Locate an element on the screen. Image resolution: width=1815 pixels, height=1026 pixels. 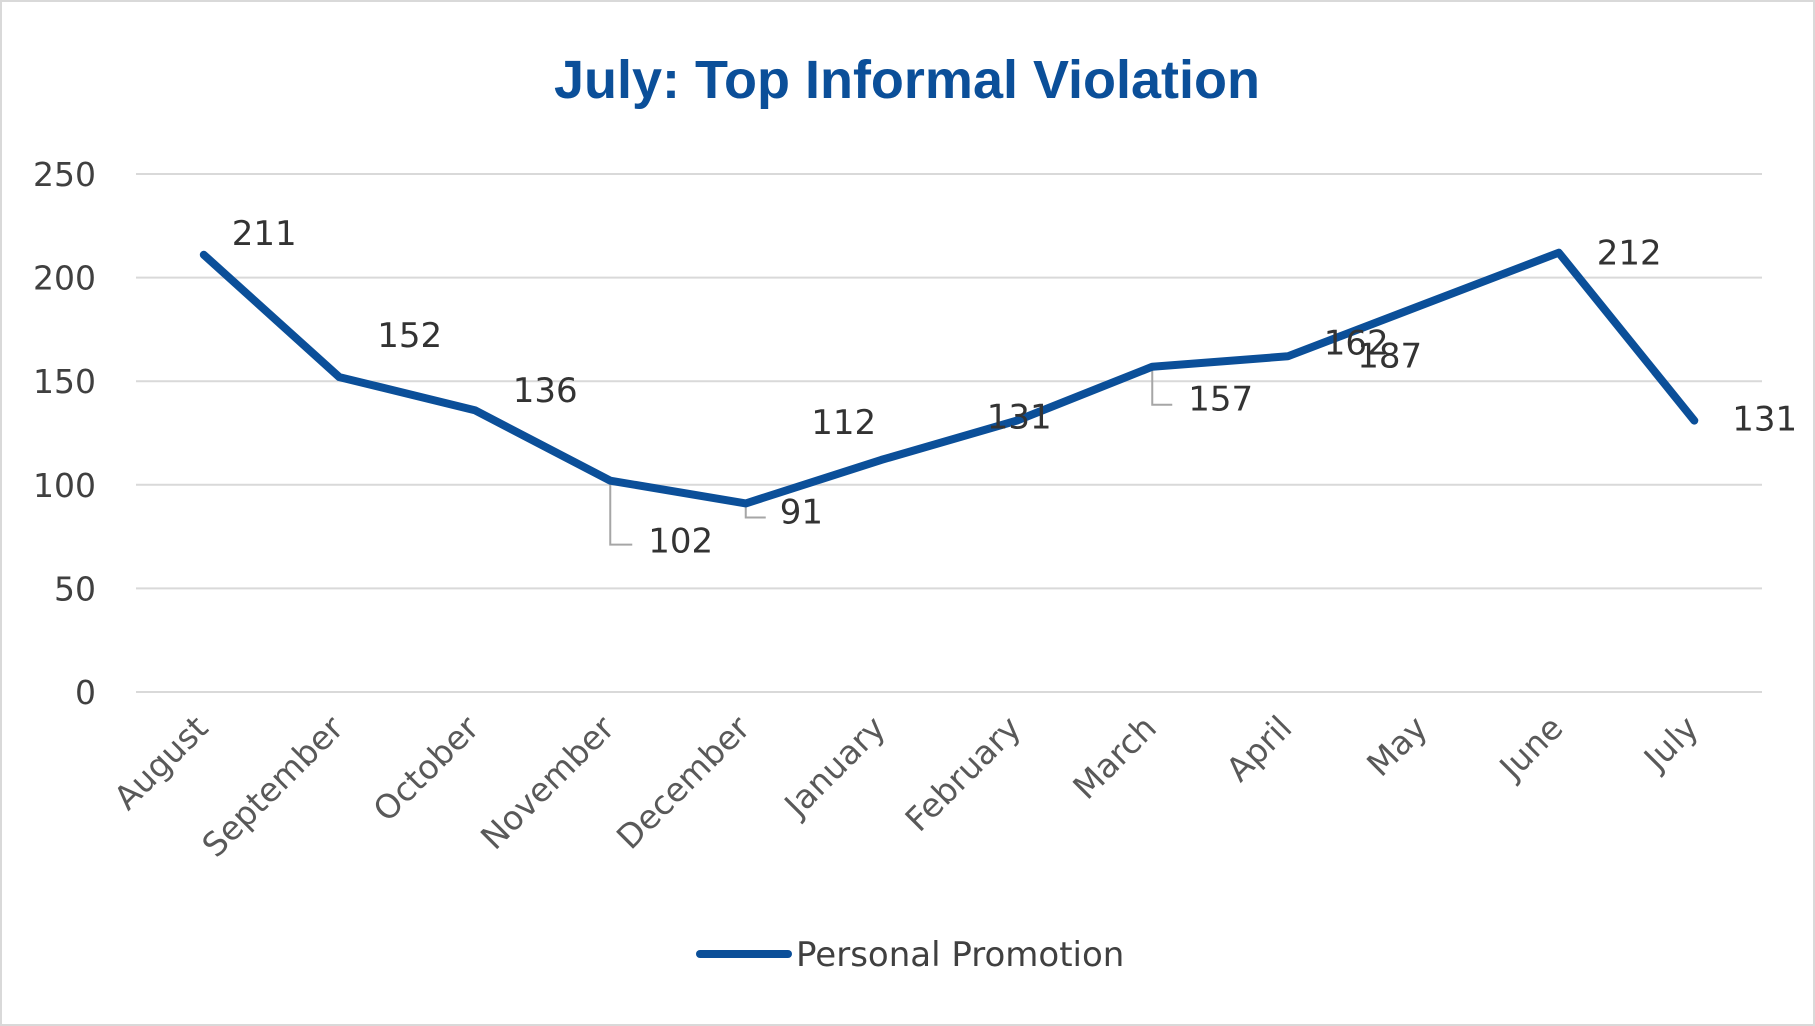
x-tick-label-june: June is located at coordinates (1531, 748).